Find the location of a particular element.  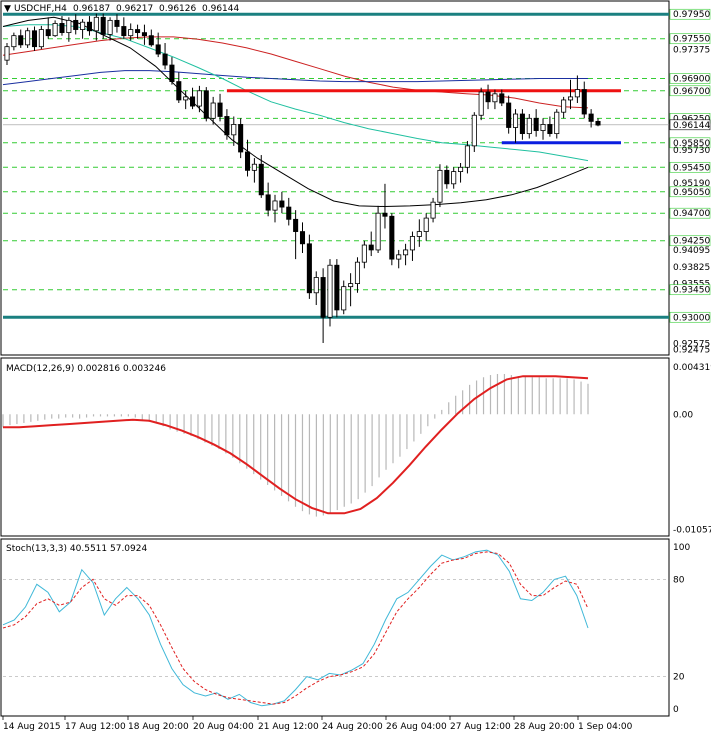

ohlc-low: 0.96126 is located at coordinates (177, 9).